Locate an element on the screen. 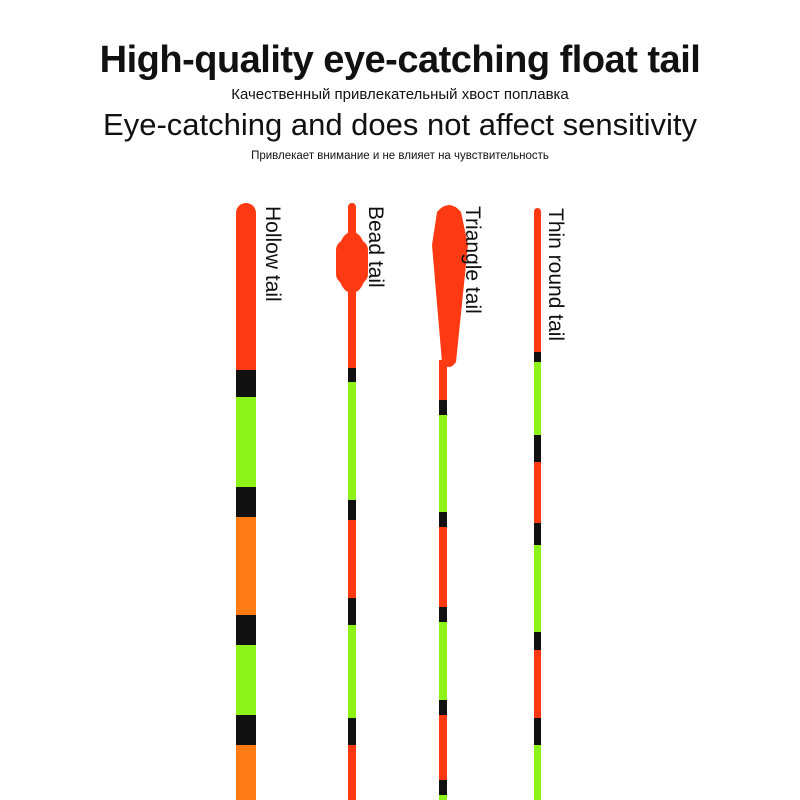 Image resolution: width=800 pixels, height=800 pixels. float-label: Triangle tail is located at coordinates (472, 260).